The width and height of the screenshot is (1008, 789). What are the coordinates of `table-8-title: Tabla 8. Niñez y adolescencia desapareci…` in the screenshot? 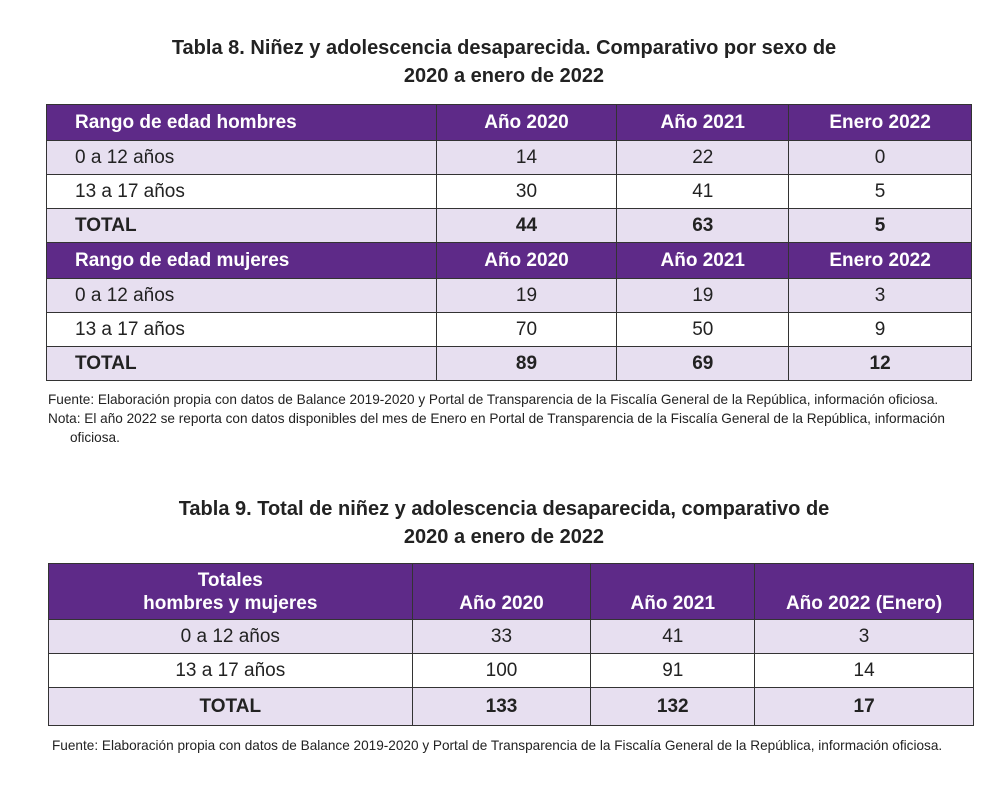 It's located at (504, 62).